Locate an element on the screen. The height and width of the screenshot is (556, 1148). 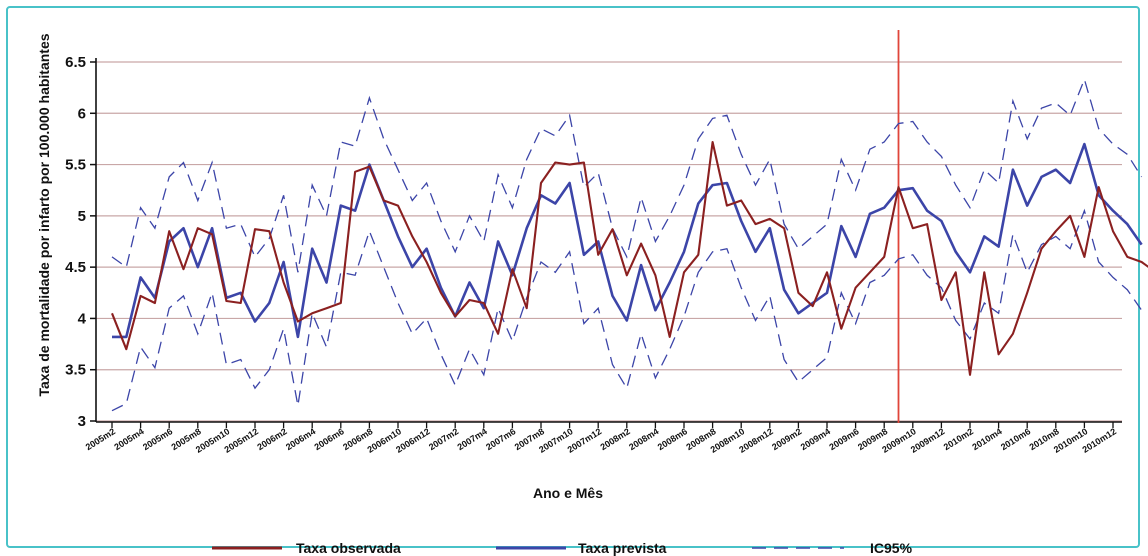
y-tick-label: 4.5 is located at coordinates (75, 267).